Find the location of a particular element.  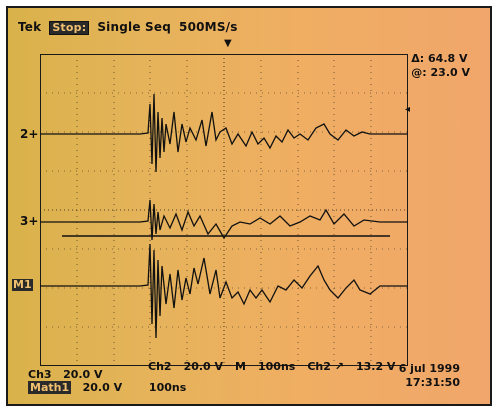

at-readout: @: 23.0 V is located at coordinates (440, 72).